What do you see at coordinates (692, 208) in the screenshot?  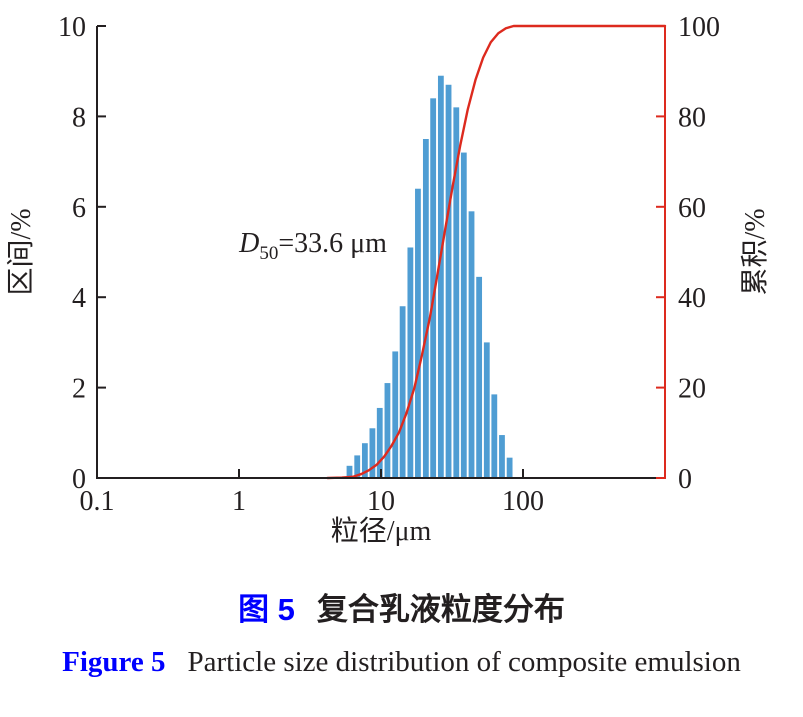 I see `right-axis-tick-label: 60` at bounding box center [692, 208].